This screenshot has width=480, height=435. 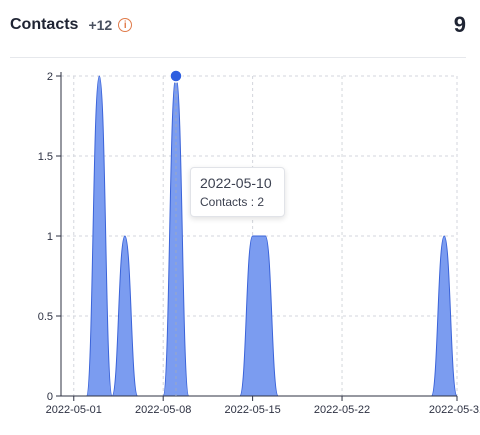 What do you see at coordinates (44, 24) in the screenshot?
I see `card-title: Contacts` at bounding box center [44, 24].